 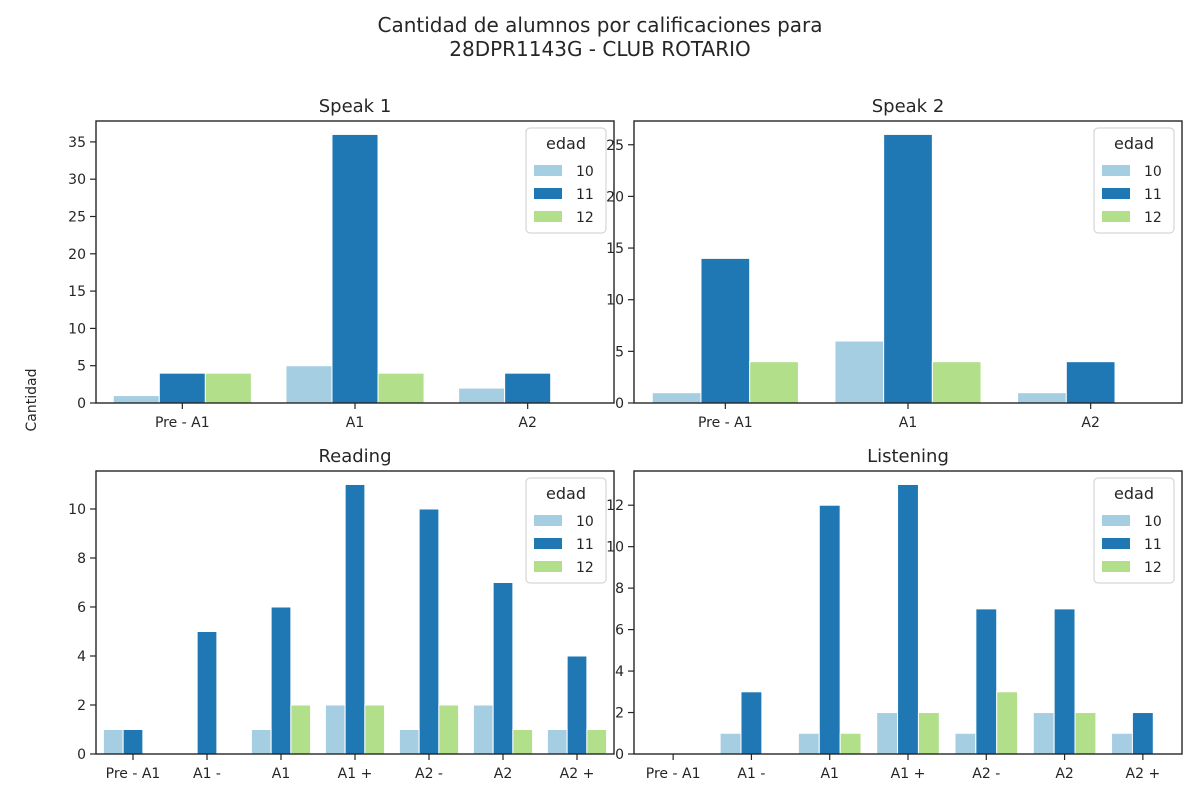 What do you see at coordinates (585, 218) in the screenshot?
I see `legend-label: 12` at bounding box center [585, 218].